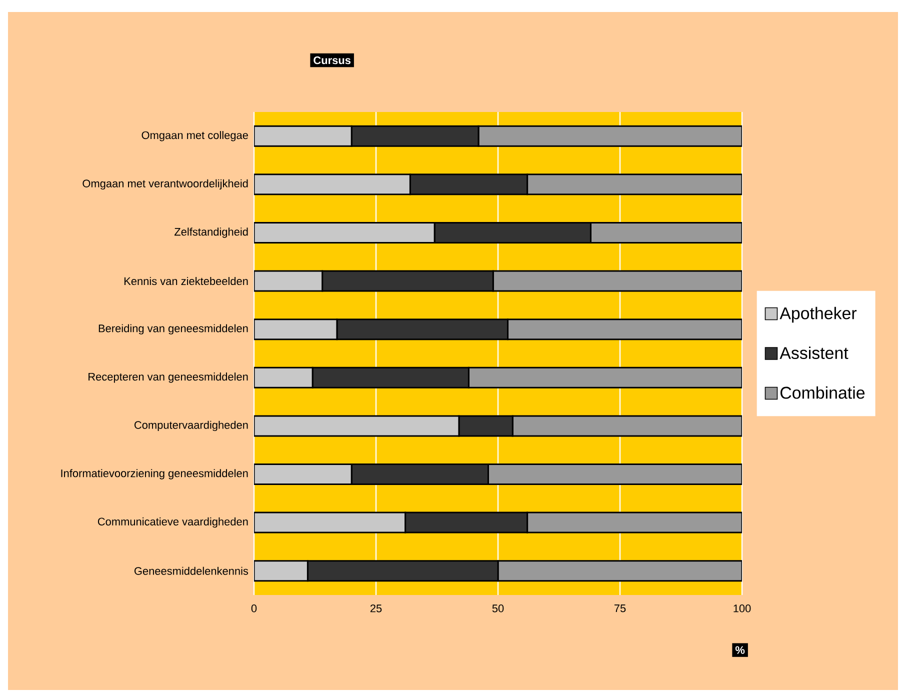 The width and height of the screenshot is (905, 695). I want to click on y-tick-label: Kennis van ziektebeelden, so click(186, 281).